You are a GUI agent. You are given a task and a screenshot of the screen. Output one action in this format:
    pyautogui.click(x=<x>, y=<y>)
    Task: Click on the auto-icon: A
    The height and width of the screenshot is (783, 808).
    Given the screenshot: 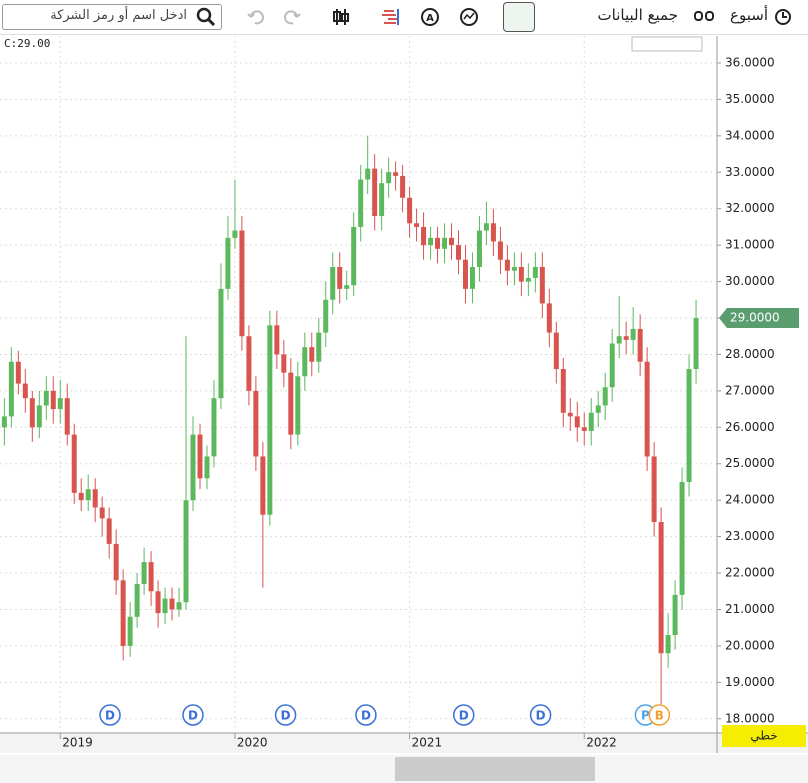 What is the action you would take?
    pyautogui.click(x=430, y=17)
    